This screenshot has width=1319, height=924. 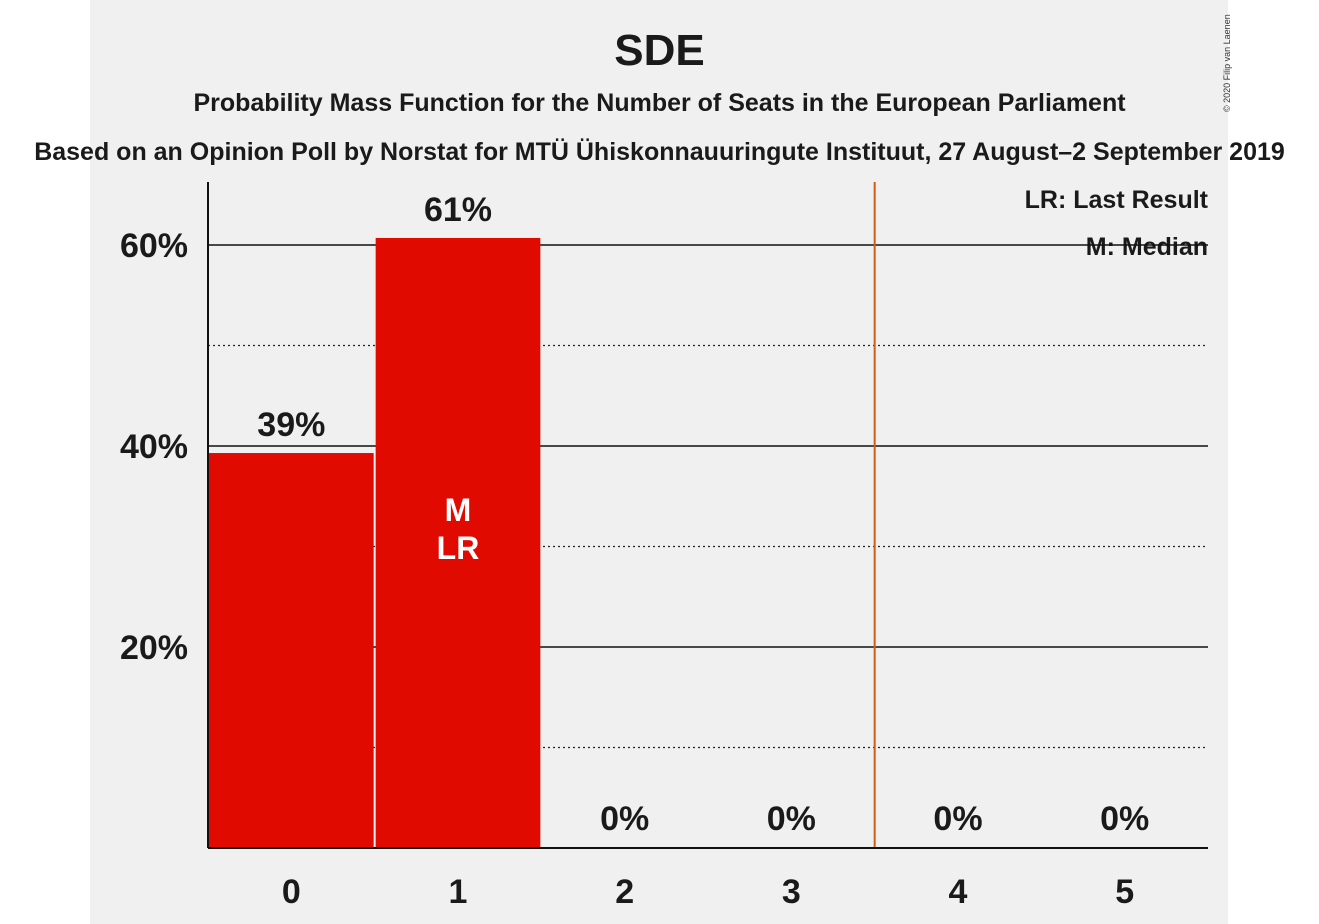 I want to click on x-tick-label: 1, so click(x=458, y=892).